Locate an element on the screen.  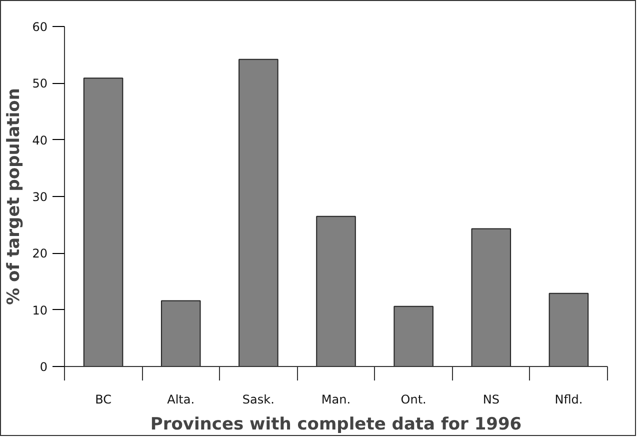
y-tick-label: 40 is located at coordinates (40, 140).